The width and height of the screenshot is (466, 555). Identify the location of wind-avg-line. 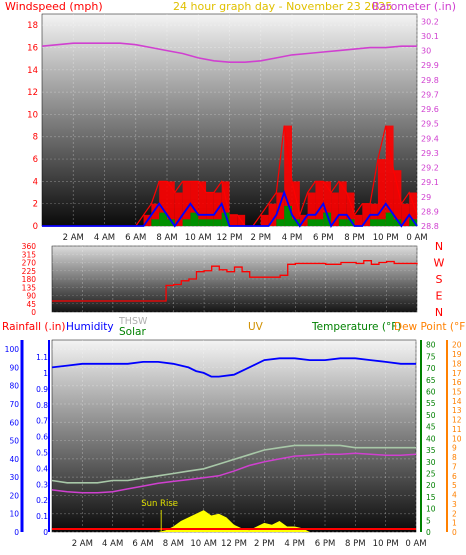
(230, 208).